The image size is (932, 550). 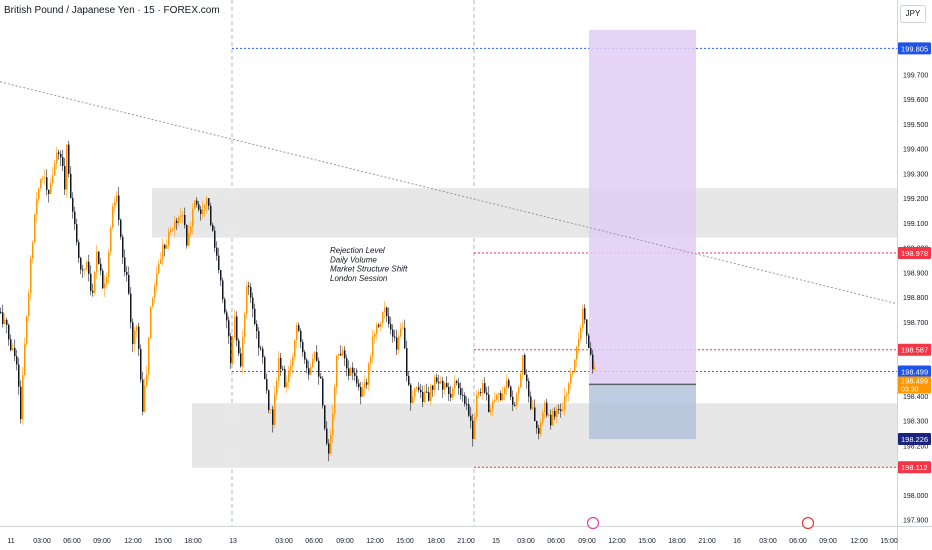 What do you see at coordinates (915, 496) in the screenshot?
I see `y-tick-label: 198.000` at bounding box center [915, 496].